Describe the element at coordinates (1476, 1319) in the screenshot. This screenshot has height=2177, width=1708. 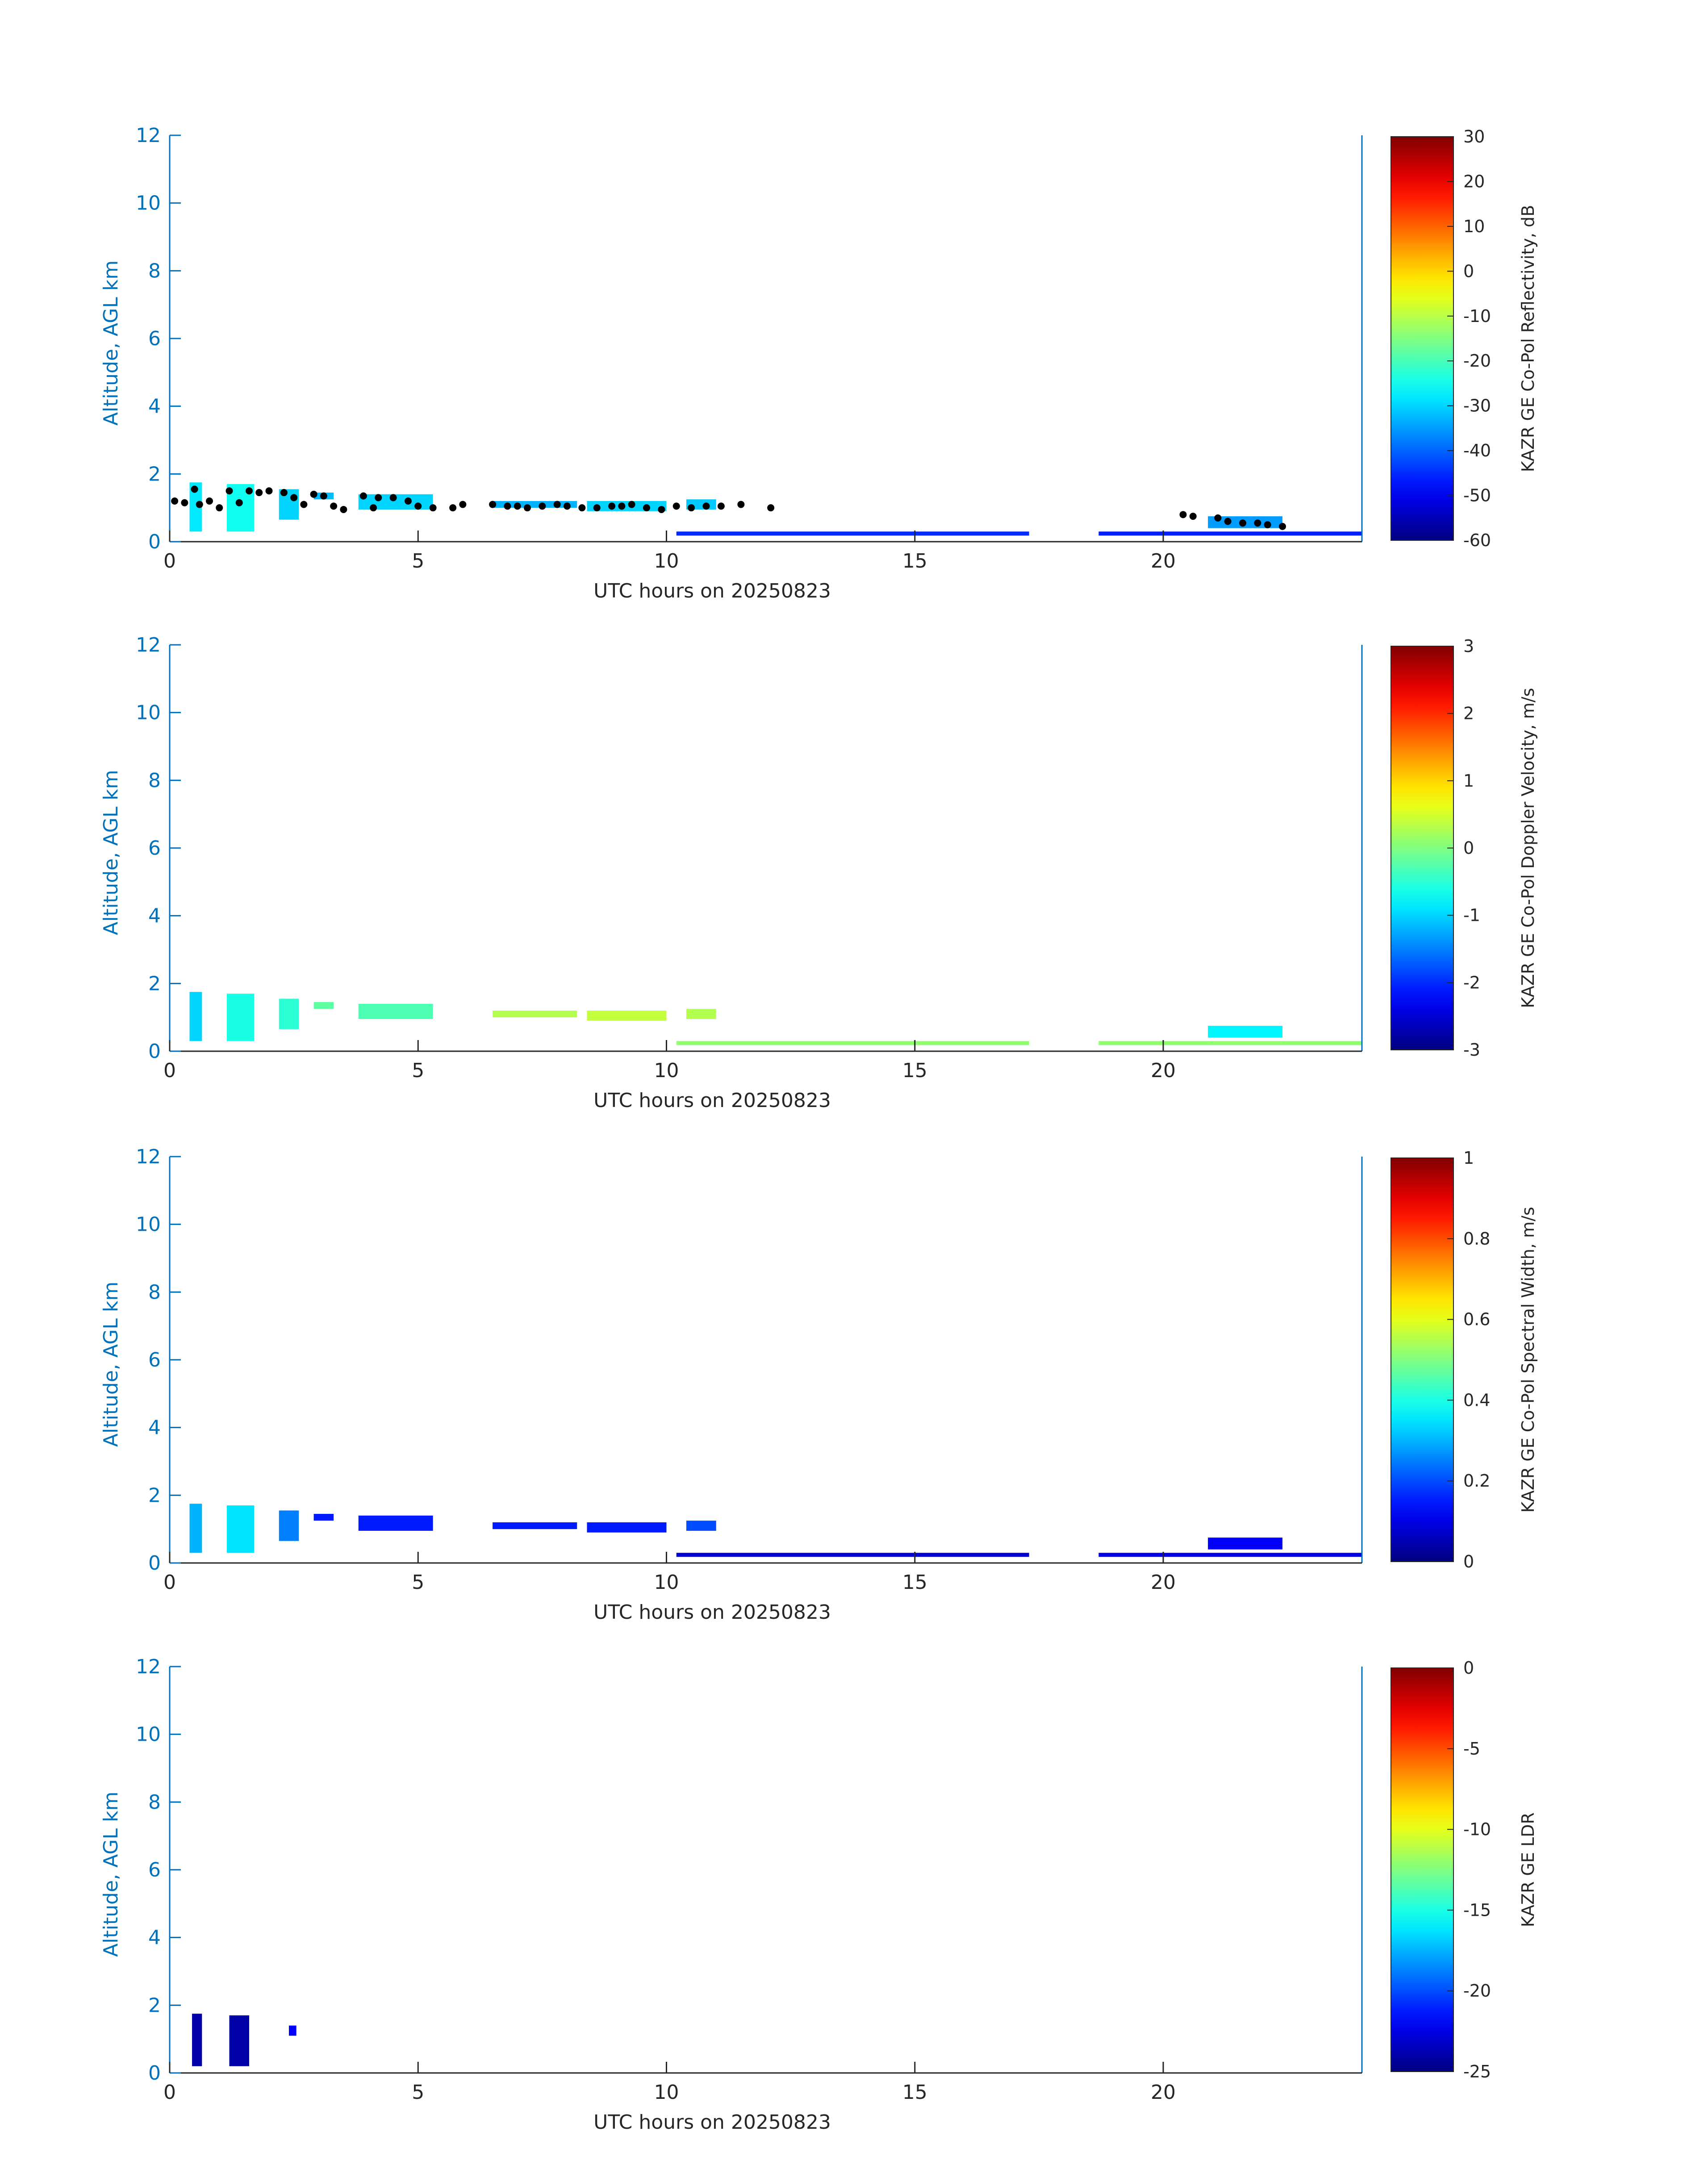
I see `colorbar-tick-label: 0.6` at that location.